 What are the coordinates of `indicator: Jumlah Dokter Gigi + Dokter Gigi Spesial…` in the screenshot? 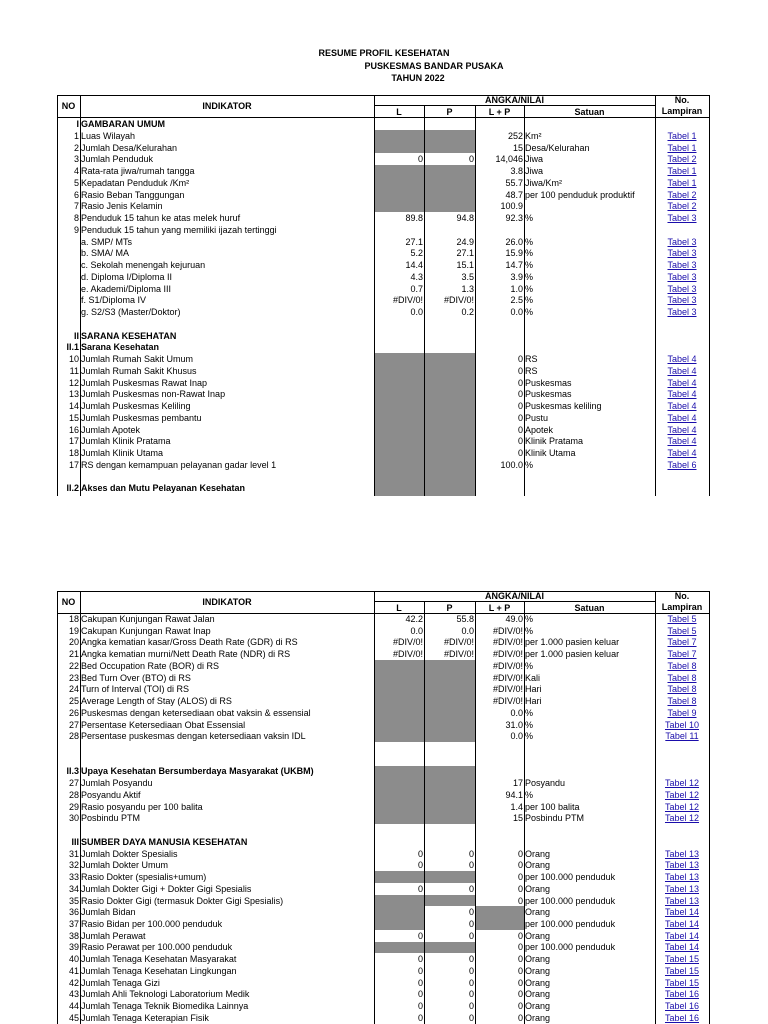 It's located at (166, 888).